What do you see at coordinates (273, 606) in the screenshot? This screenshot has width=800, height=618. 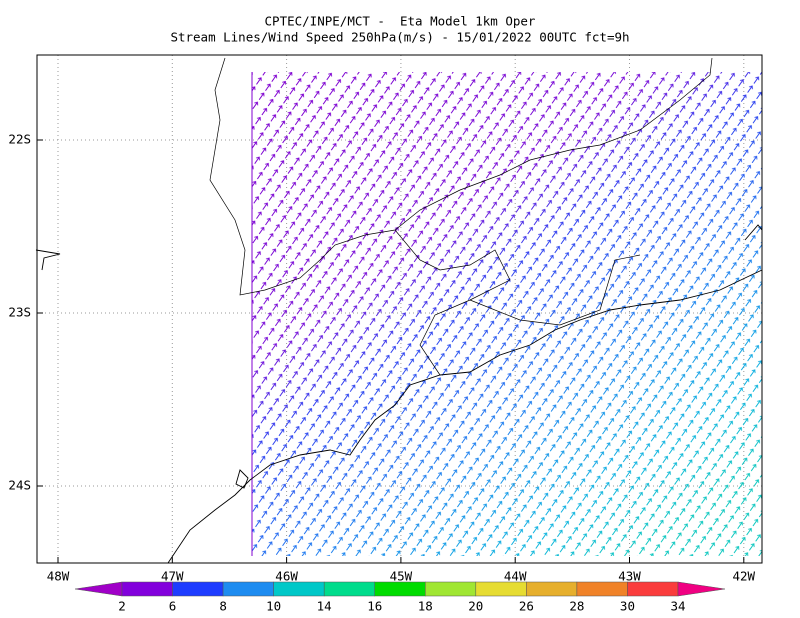 I see `colorbar-label: 10` at bounding box center [273, 606].